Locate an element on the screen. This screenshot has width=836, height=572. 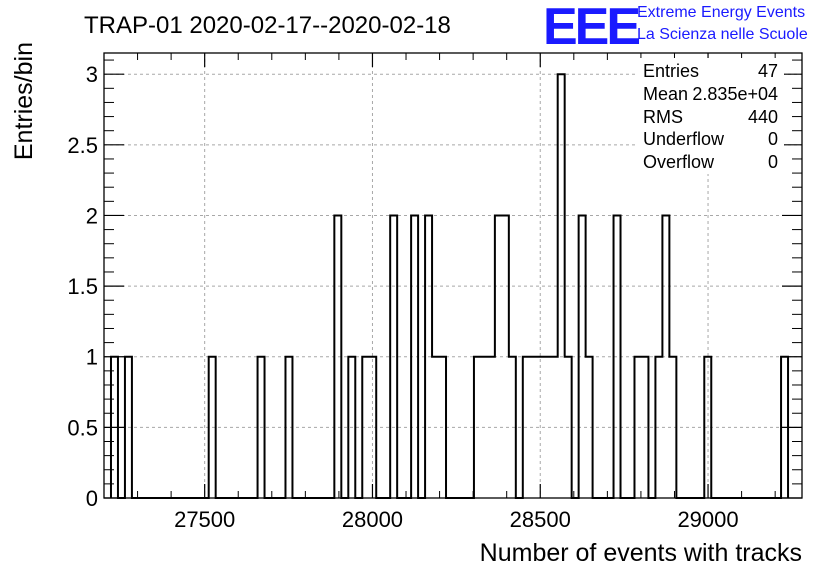
x-axis-title: Number of events with tracks is located at coordinates (641, 553).